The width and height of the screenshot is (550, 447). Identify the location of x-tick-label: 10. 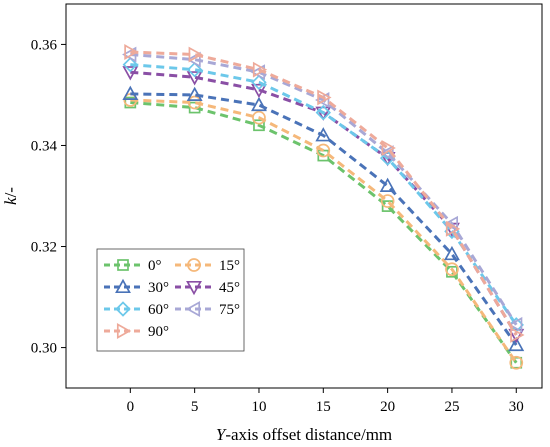
(258, 407).